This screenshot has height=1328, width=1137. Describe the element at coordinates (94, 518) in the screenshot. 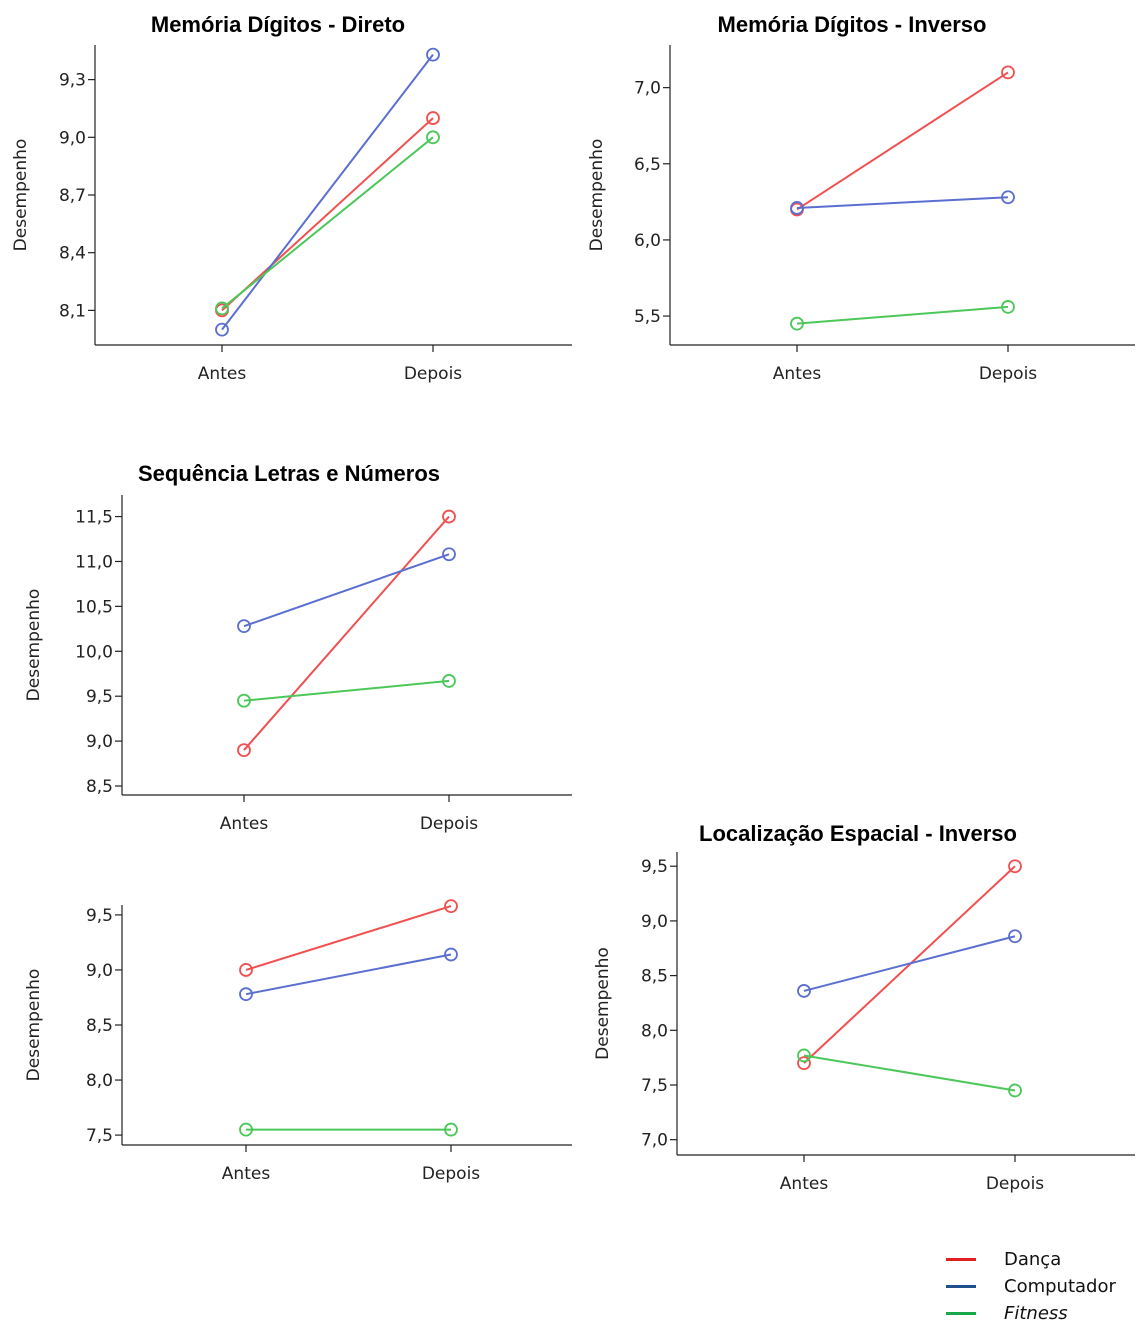

I see `y-tick-label: 11,5` at that location.